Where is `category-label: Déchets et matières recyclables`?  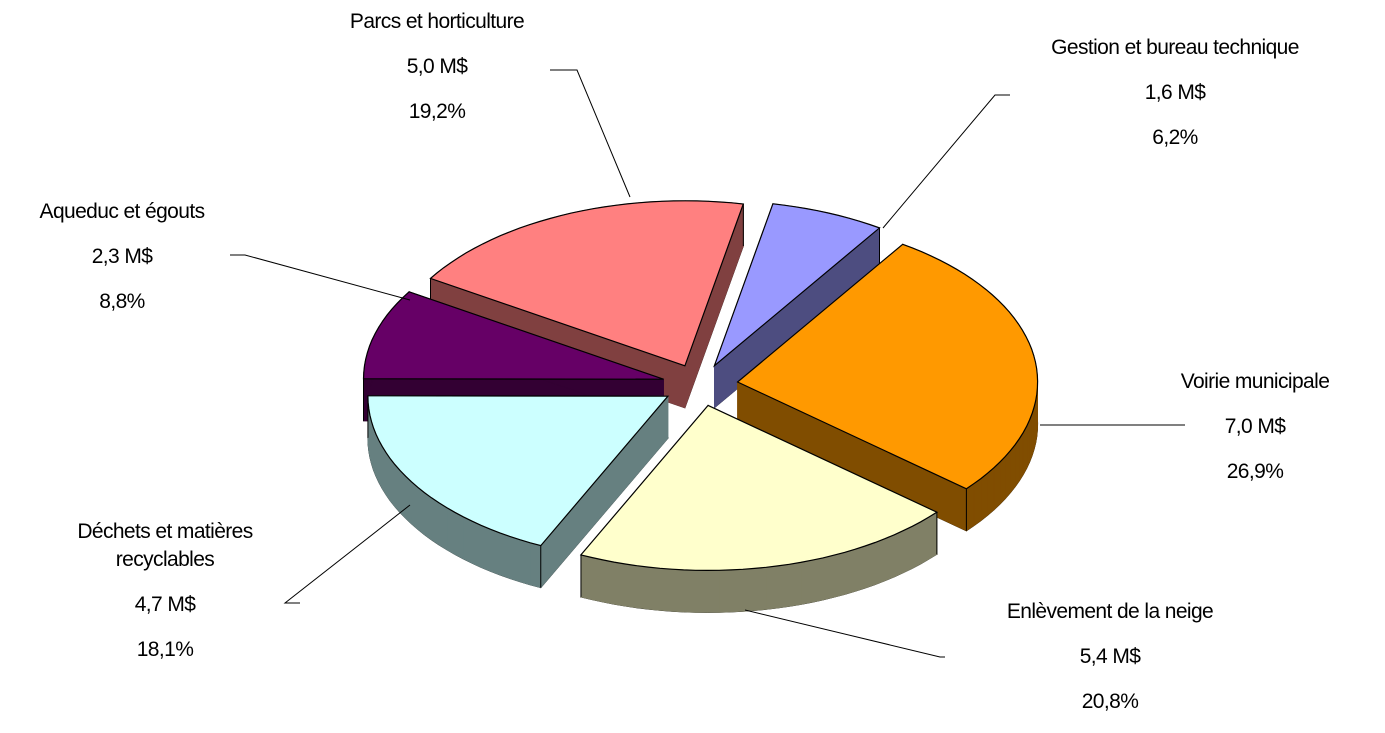
category-label: Déchets et matières recyclables is located at coordinates (165, 546).